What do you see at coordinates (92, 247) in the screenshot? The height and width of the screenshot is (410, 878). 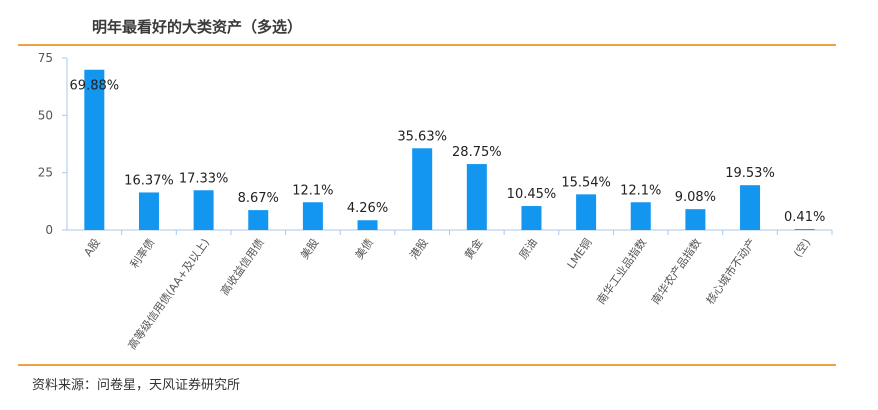 I see `category-label: A股` at bounding box center [92, 247].